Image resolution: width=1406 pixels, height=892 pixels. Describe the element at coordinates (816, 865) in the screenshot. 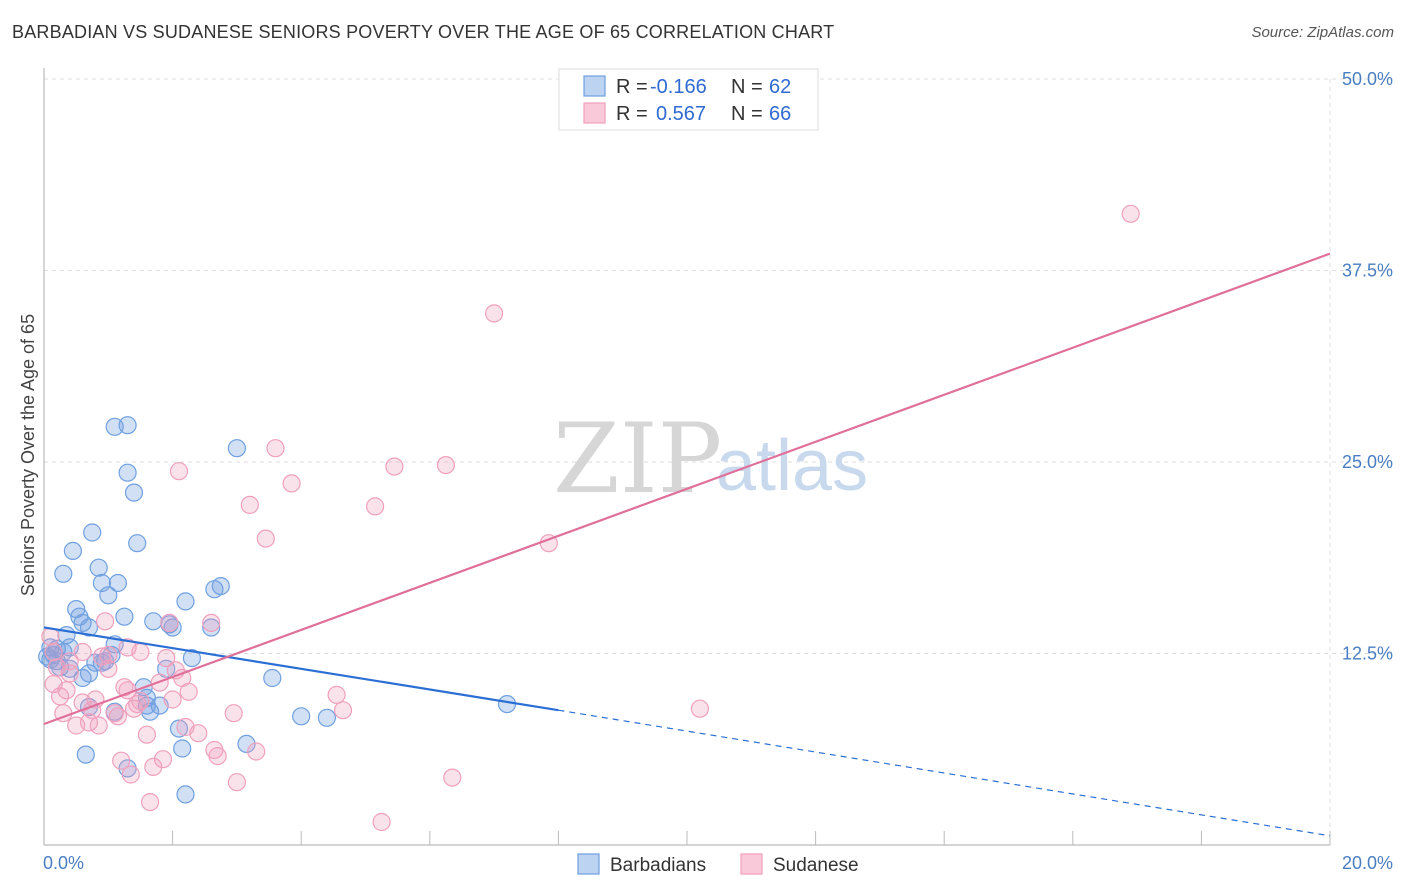

I see `bottom-legend-sudanese: Sudanese` at that location.